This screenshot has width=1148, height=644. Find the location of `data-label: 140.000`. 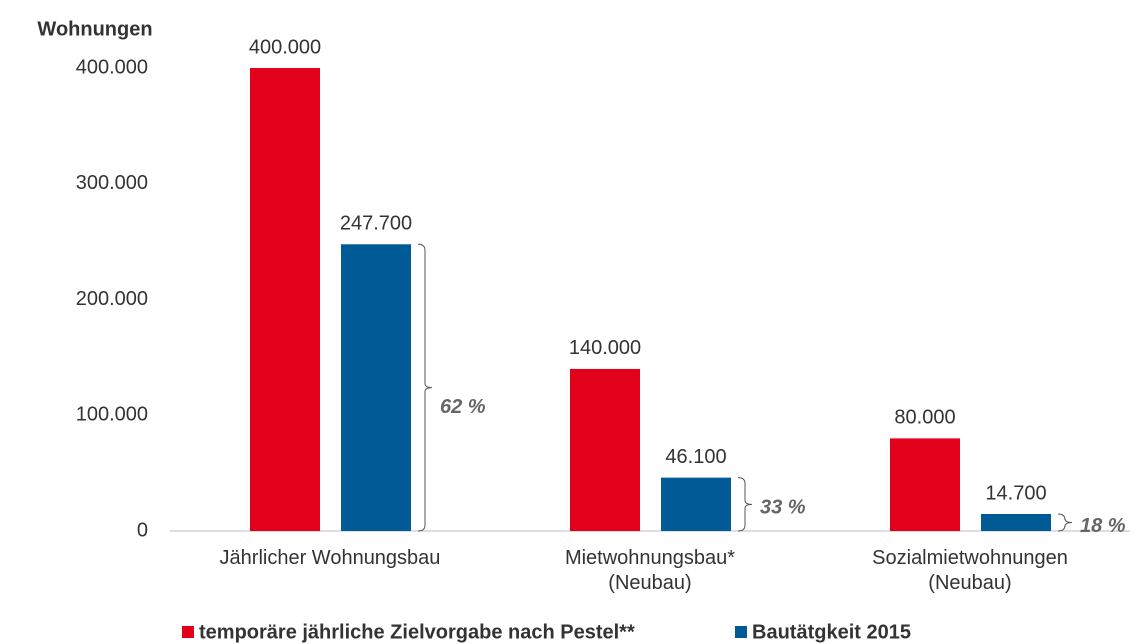

data-label: 140.000 is located at coordinates (605, 348).